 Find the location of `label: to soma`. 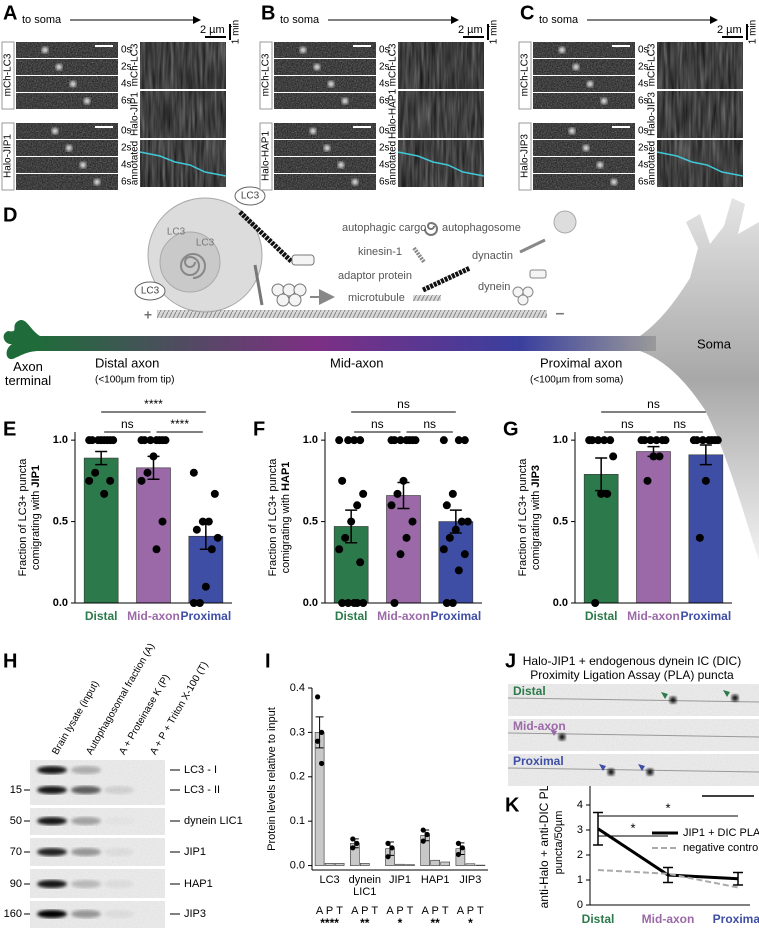

label: to soma is located at coordinates (42, 20).